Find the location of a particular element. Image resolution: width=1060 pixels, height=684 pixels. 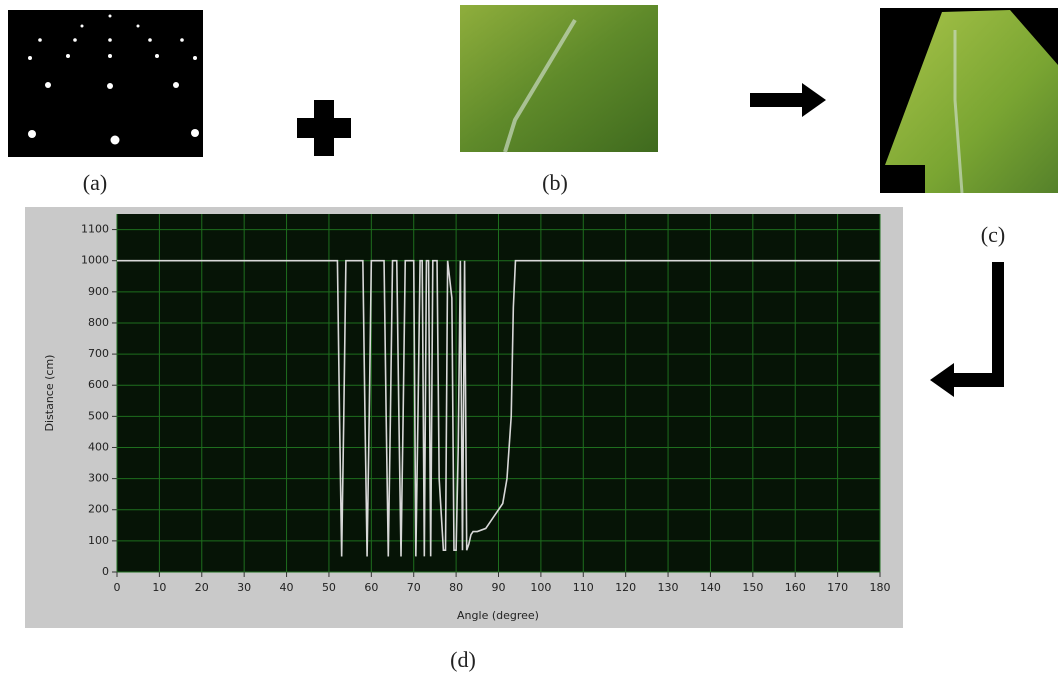

x-tick-label: 10 is located at coordinates (159, 587).